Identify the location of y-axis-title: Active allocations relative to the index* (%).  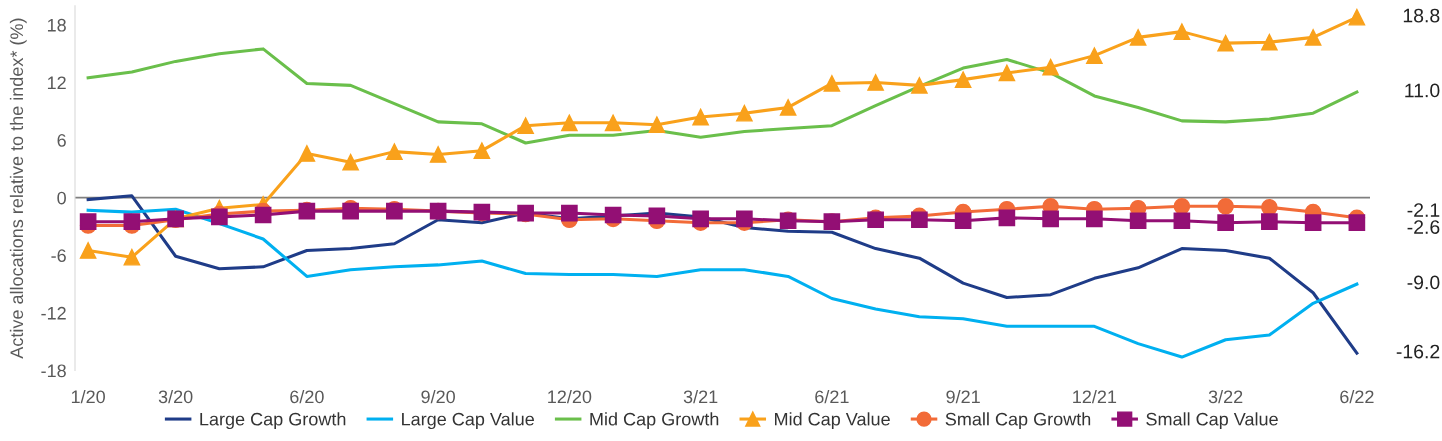
(18, 188).